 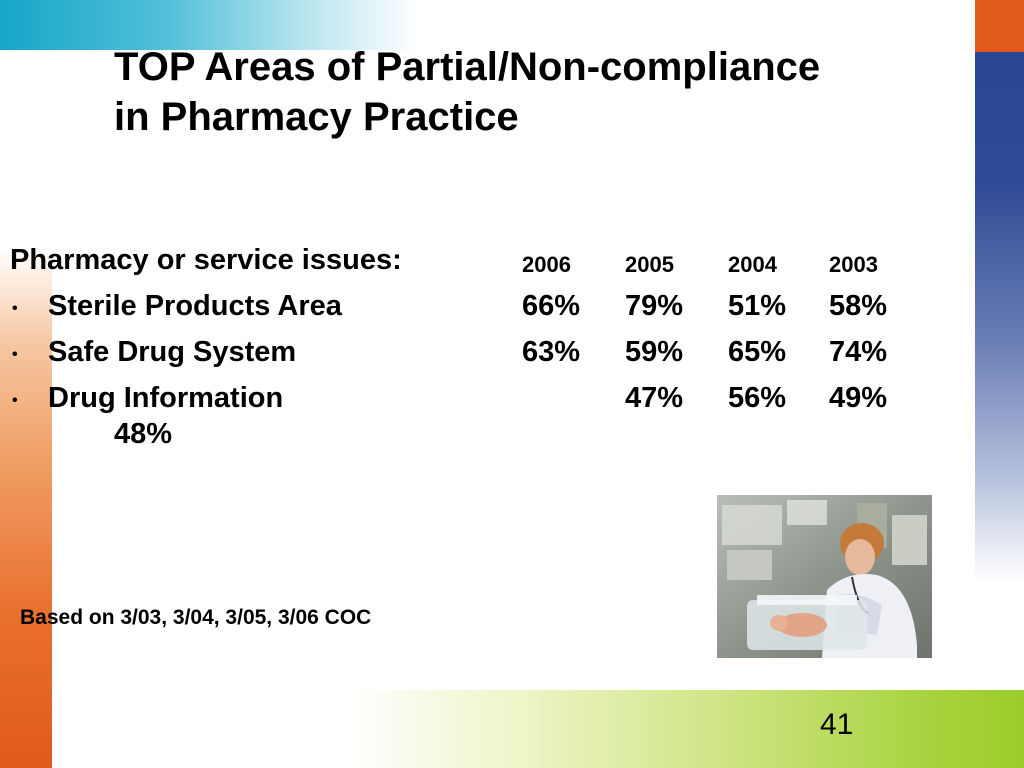 I want to click on row-value: 47%, so click(x=654, y=398).